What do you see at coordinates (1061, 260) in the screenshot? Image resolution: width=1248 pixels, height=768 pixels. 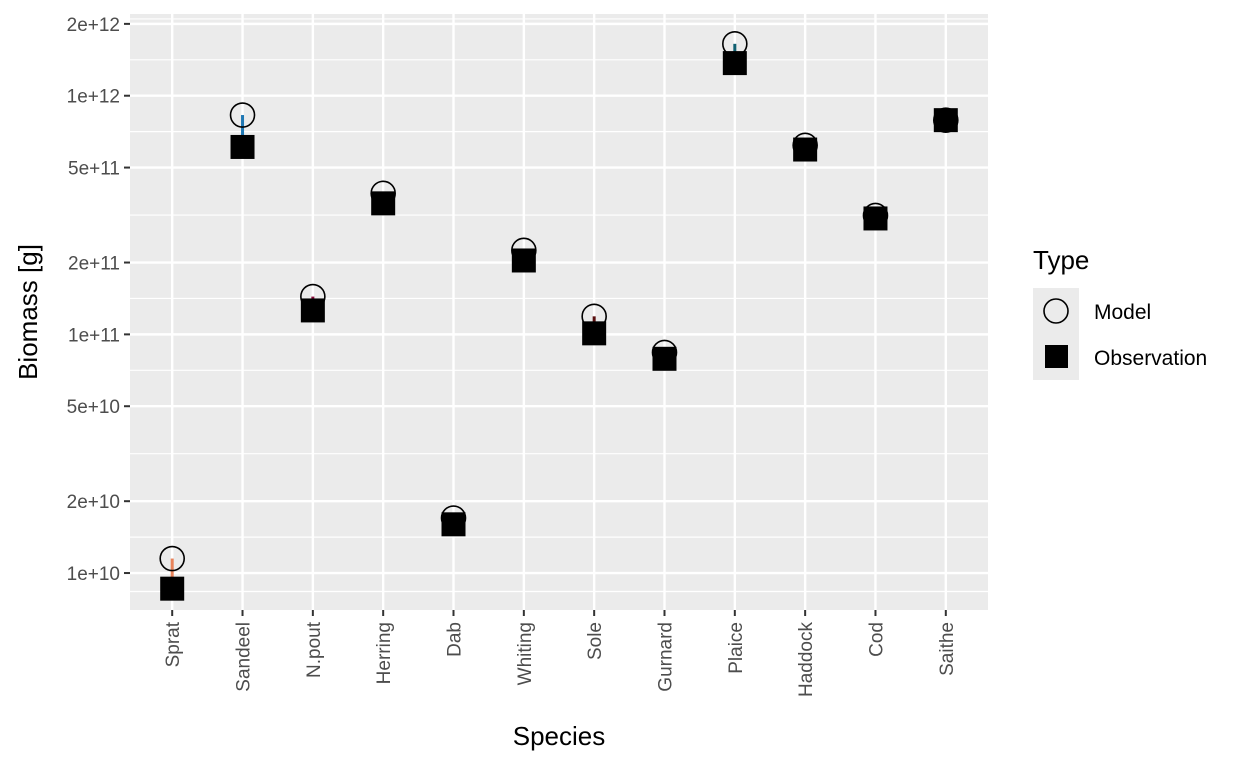 I see `legend-title: Type` at bounding box center [1061, 260].